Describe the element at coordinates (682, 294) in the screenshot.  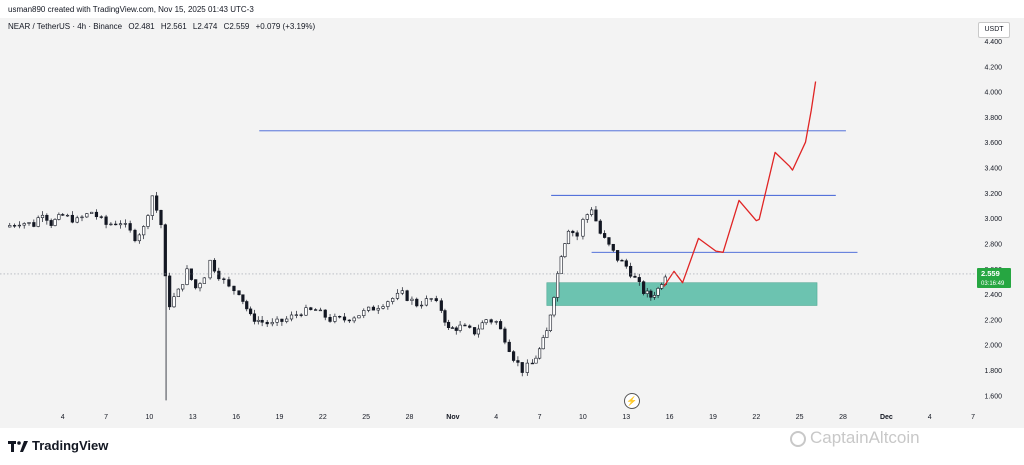
I see `support-zone-group` at that location.